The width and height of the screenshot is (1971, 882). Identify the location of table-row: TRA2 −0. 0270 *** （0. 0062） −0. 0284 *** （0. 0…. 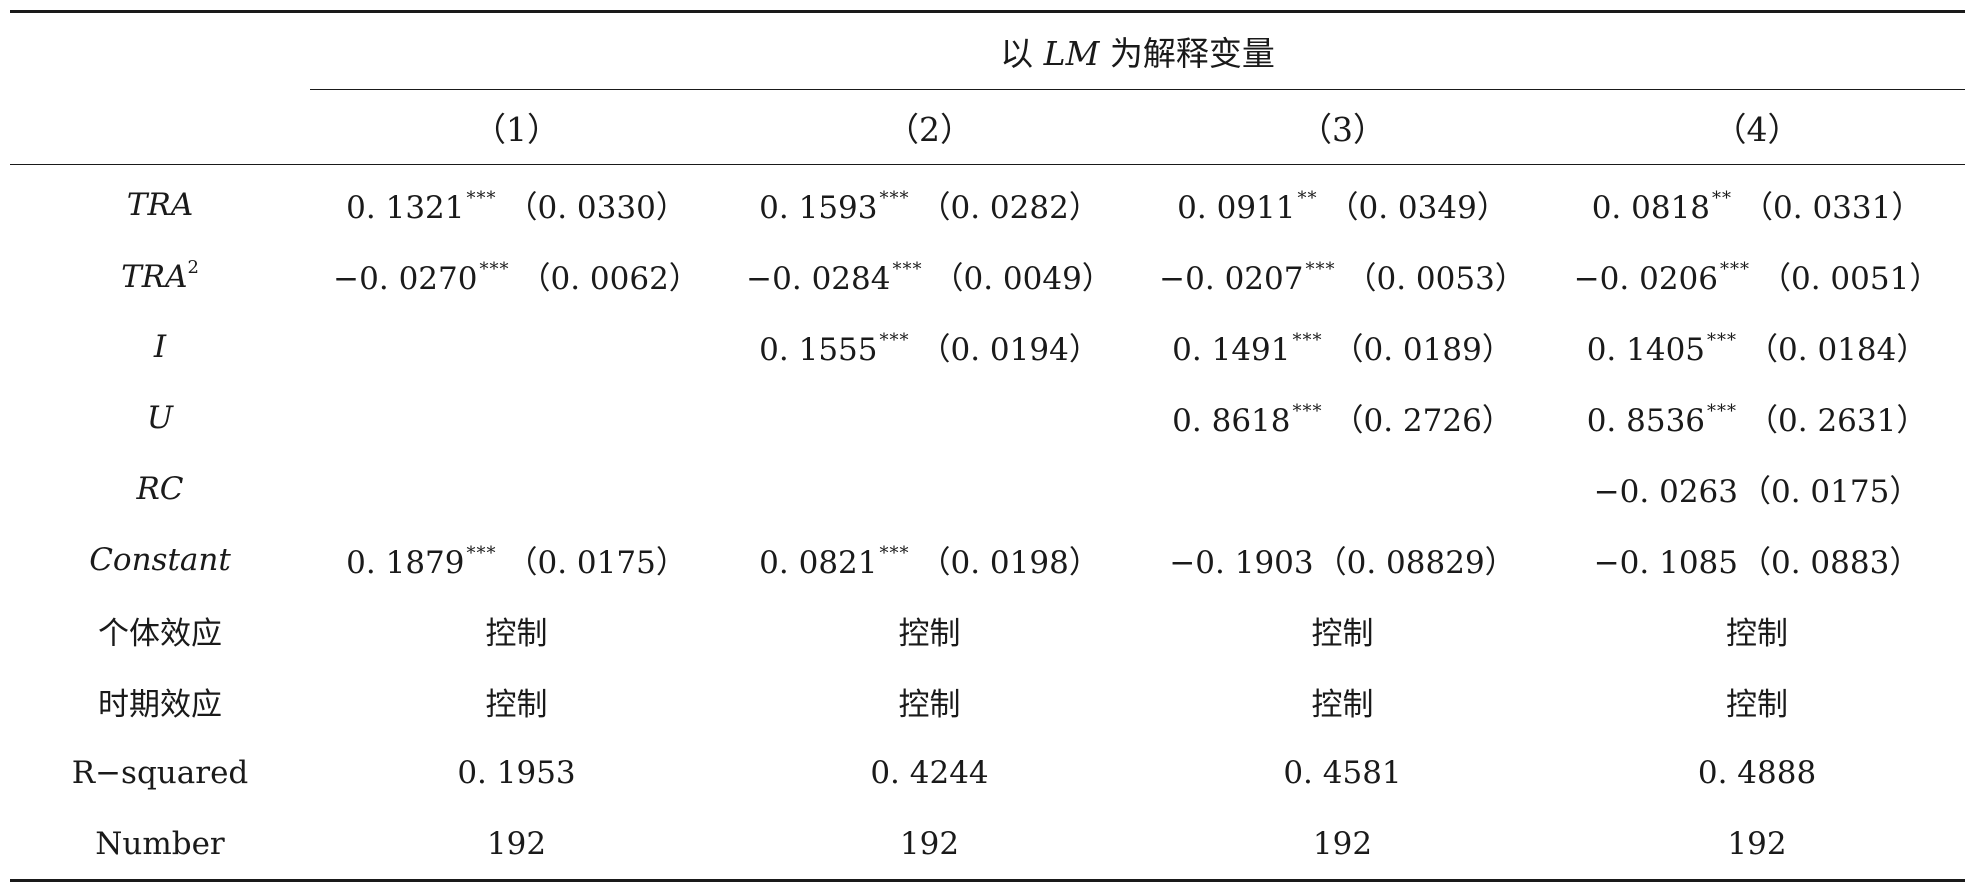
(987, 275).